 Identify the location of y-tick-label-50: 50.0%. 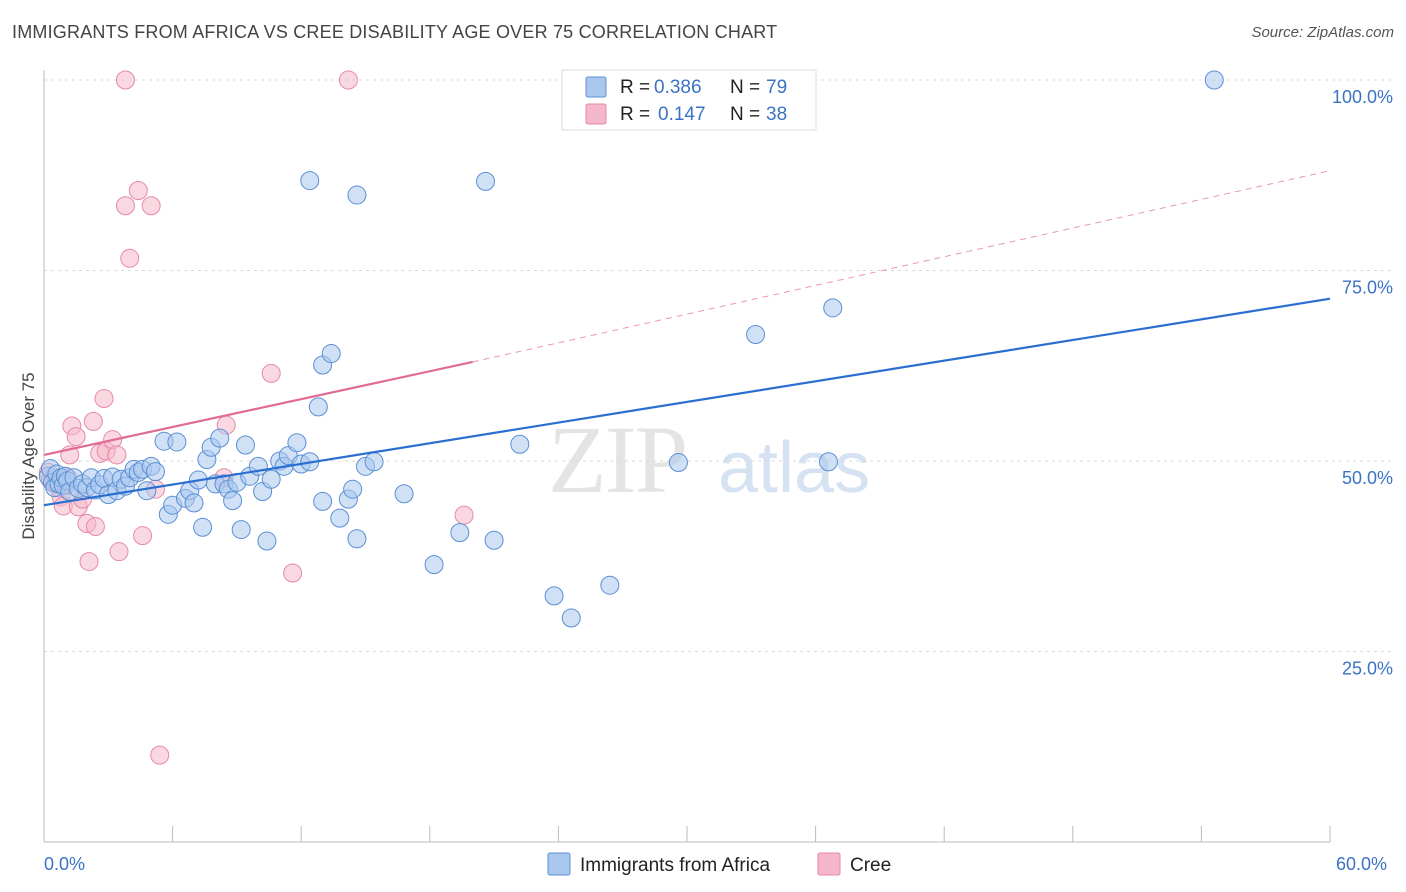
(1367, 478).